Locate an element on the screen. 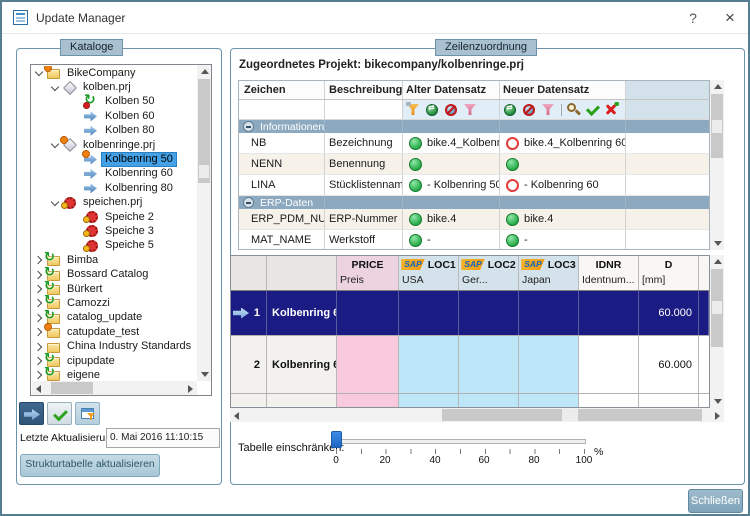 The width and height of the screenshot is (750, 516). tree-item: Kolben 60 is located at coordinates (114, 116).